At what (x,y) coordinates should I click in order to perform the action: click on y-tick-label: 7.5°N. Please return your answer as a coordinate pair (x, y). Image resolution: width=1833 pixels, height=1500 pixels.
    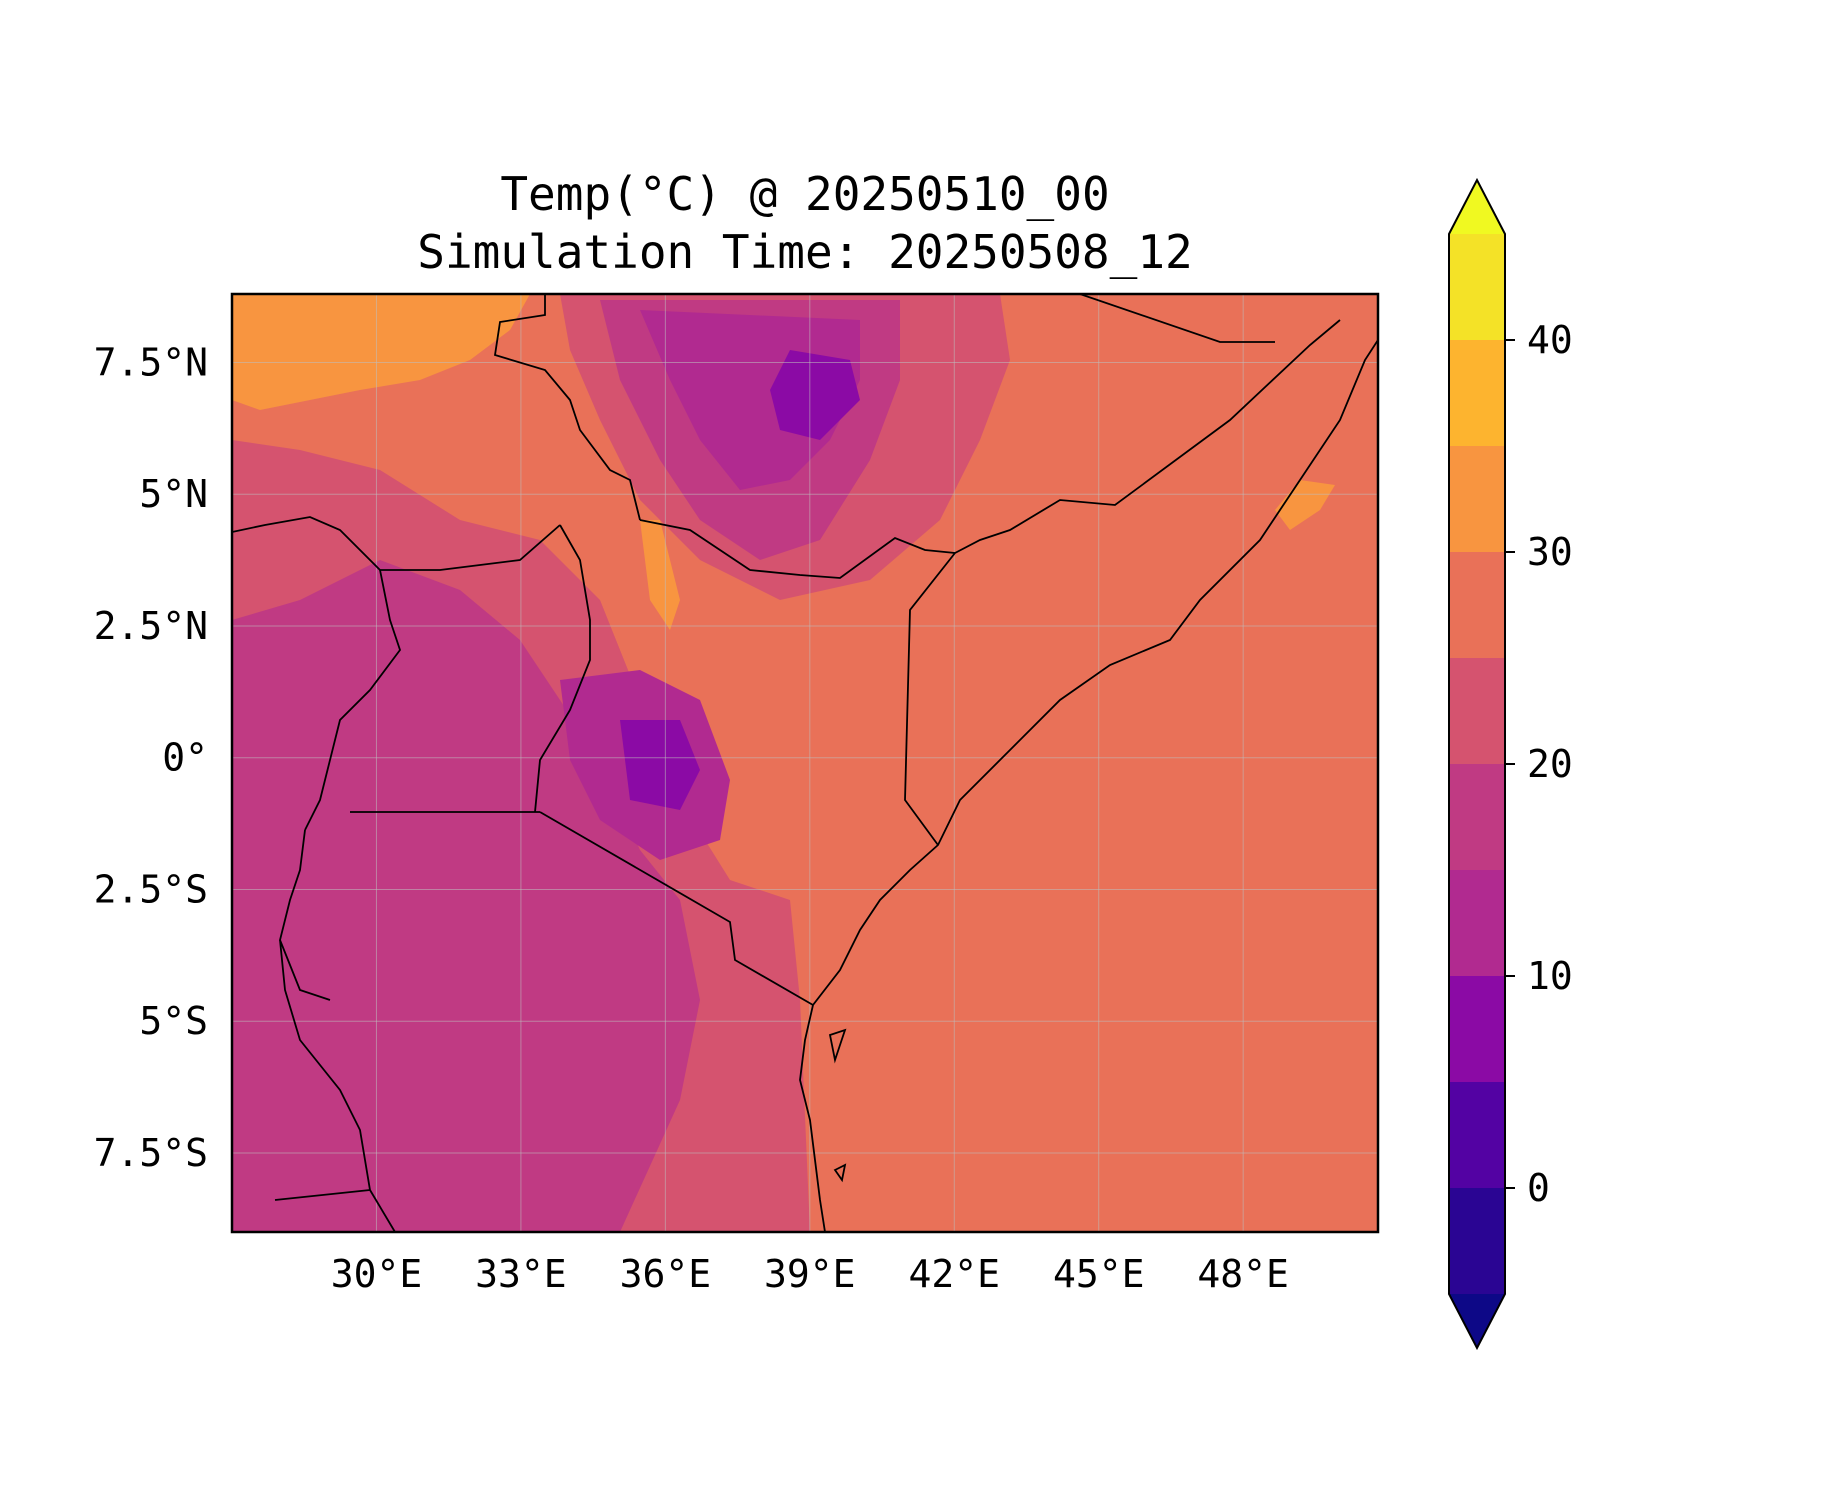
    Looking at the image, I should click on (151, 363).